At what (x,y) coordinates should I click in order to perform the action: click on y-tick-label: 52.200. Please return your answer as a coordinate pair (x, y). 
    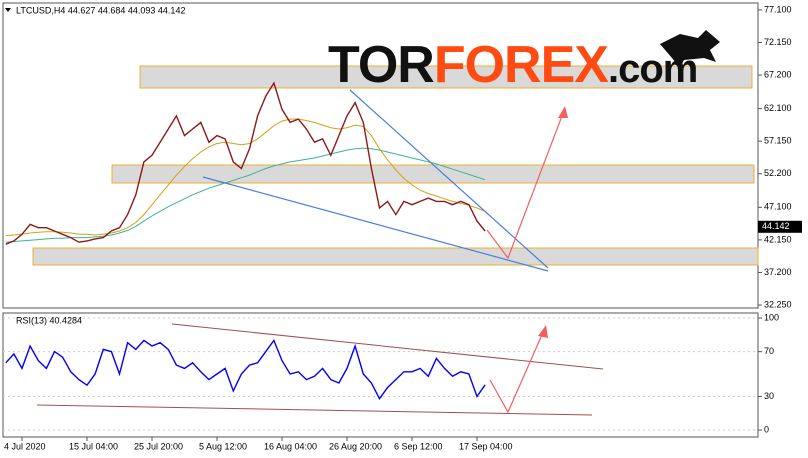
    Looking at the image, I should click on (778, 173).